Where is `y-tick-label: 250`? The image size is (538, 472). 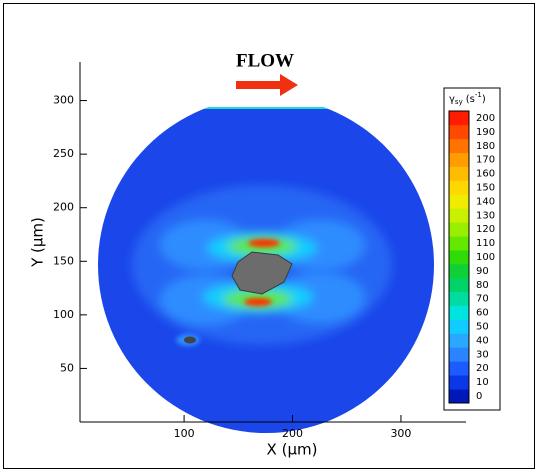 y-tick-label: 250 is located at coordinates (63, 153).